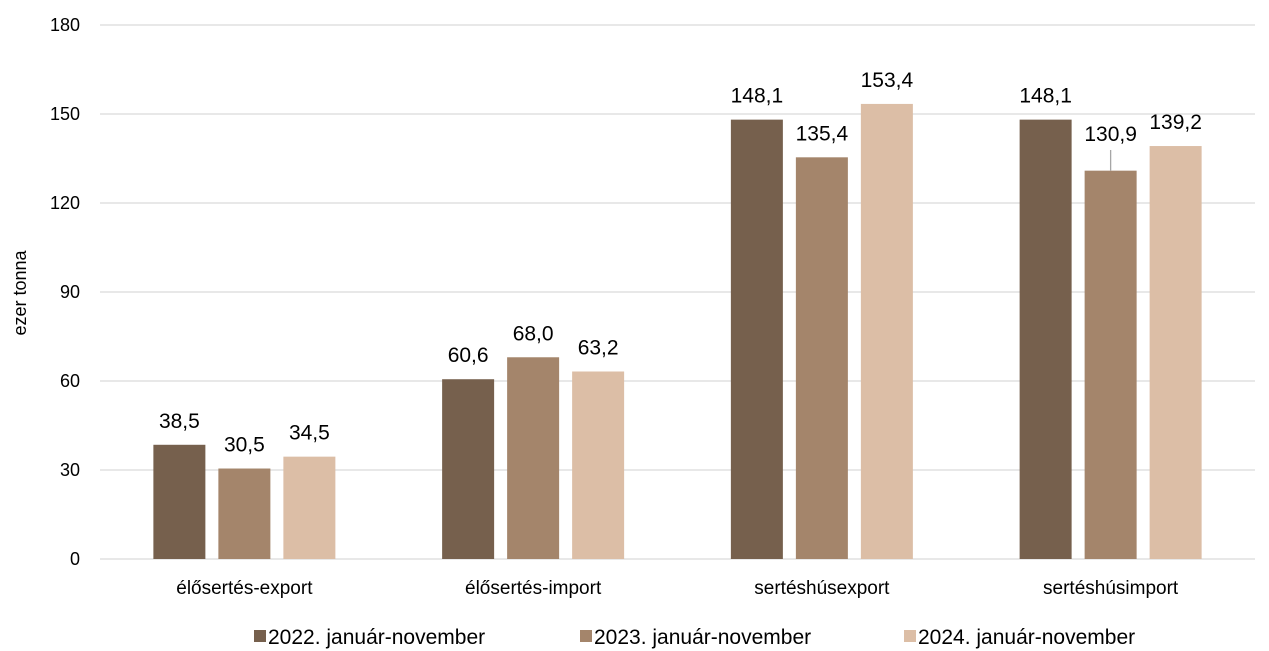 The width and height of the screenshot is (1269, 651). I want to click on data-label: 34,5, so click(309, 433).